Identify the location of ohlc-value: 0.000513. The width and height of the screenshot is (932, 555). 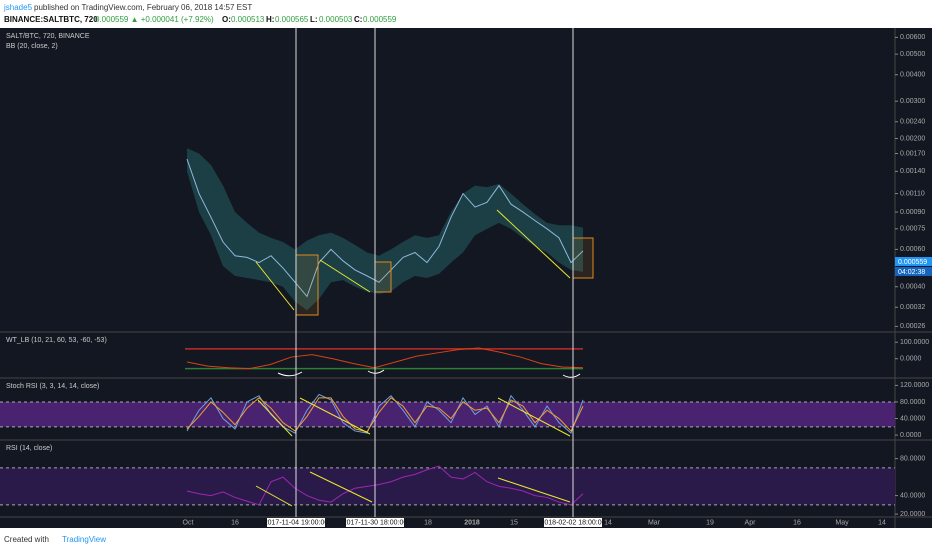
(248, 19).